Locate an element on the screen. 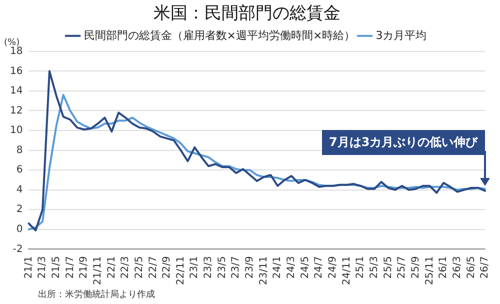  x-tick-label: 22/9 is located at coordinates (167, 267).